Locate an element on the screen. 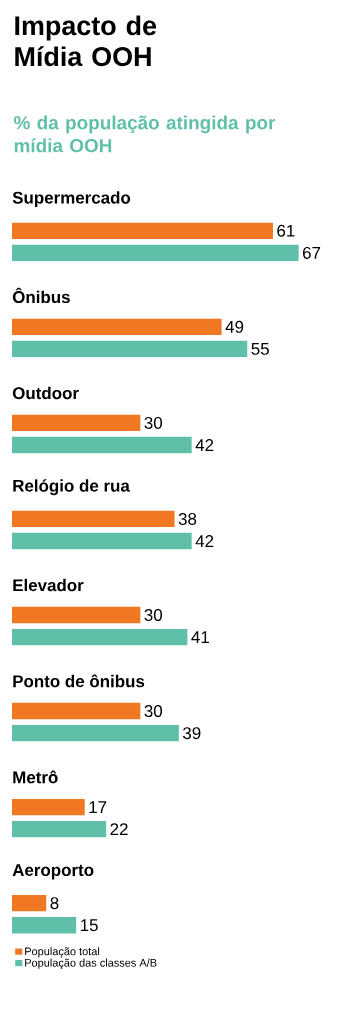 The width and height of the screenshot is (344, 1024). chart-subtitle: % da população atingida por mídia OOH is located at coordinates (144, 134).